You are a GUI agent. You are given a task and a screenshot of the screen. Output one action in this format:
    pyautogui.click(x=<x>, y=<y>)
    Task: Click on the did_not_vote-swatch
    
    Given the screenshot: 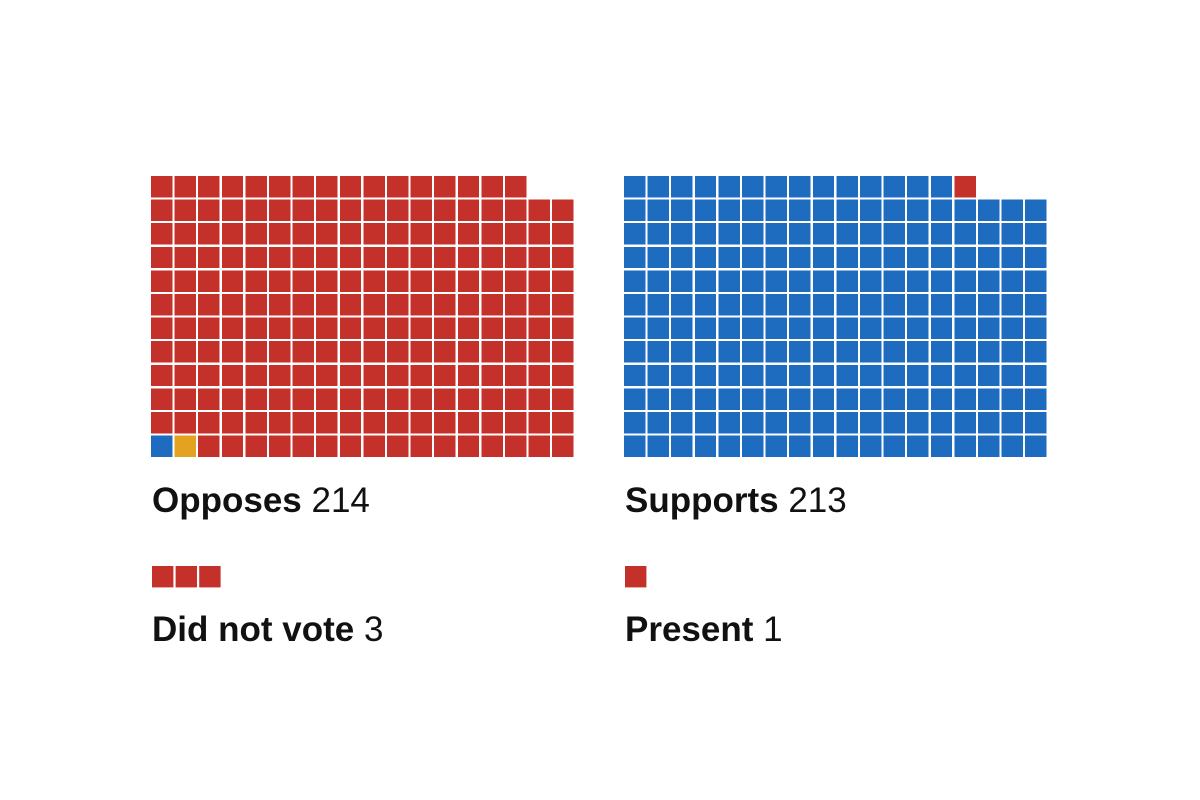 What is the action you would take?
    pyautogui.click(x=163, y=577)
    